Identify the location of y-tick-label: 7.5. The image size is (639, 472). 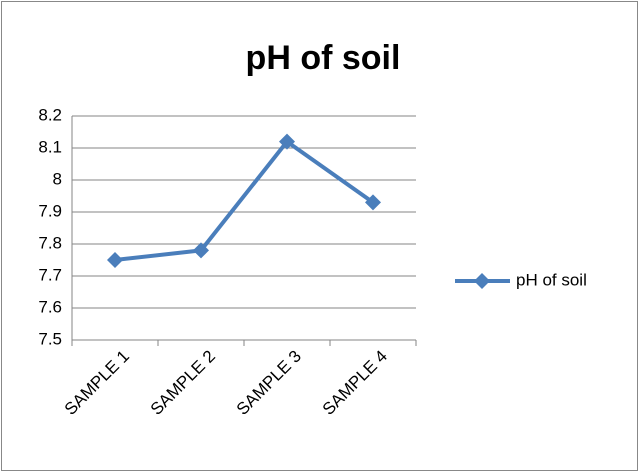
(50, 338).